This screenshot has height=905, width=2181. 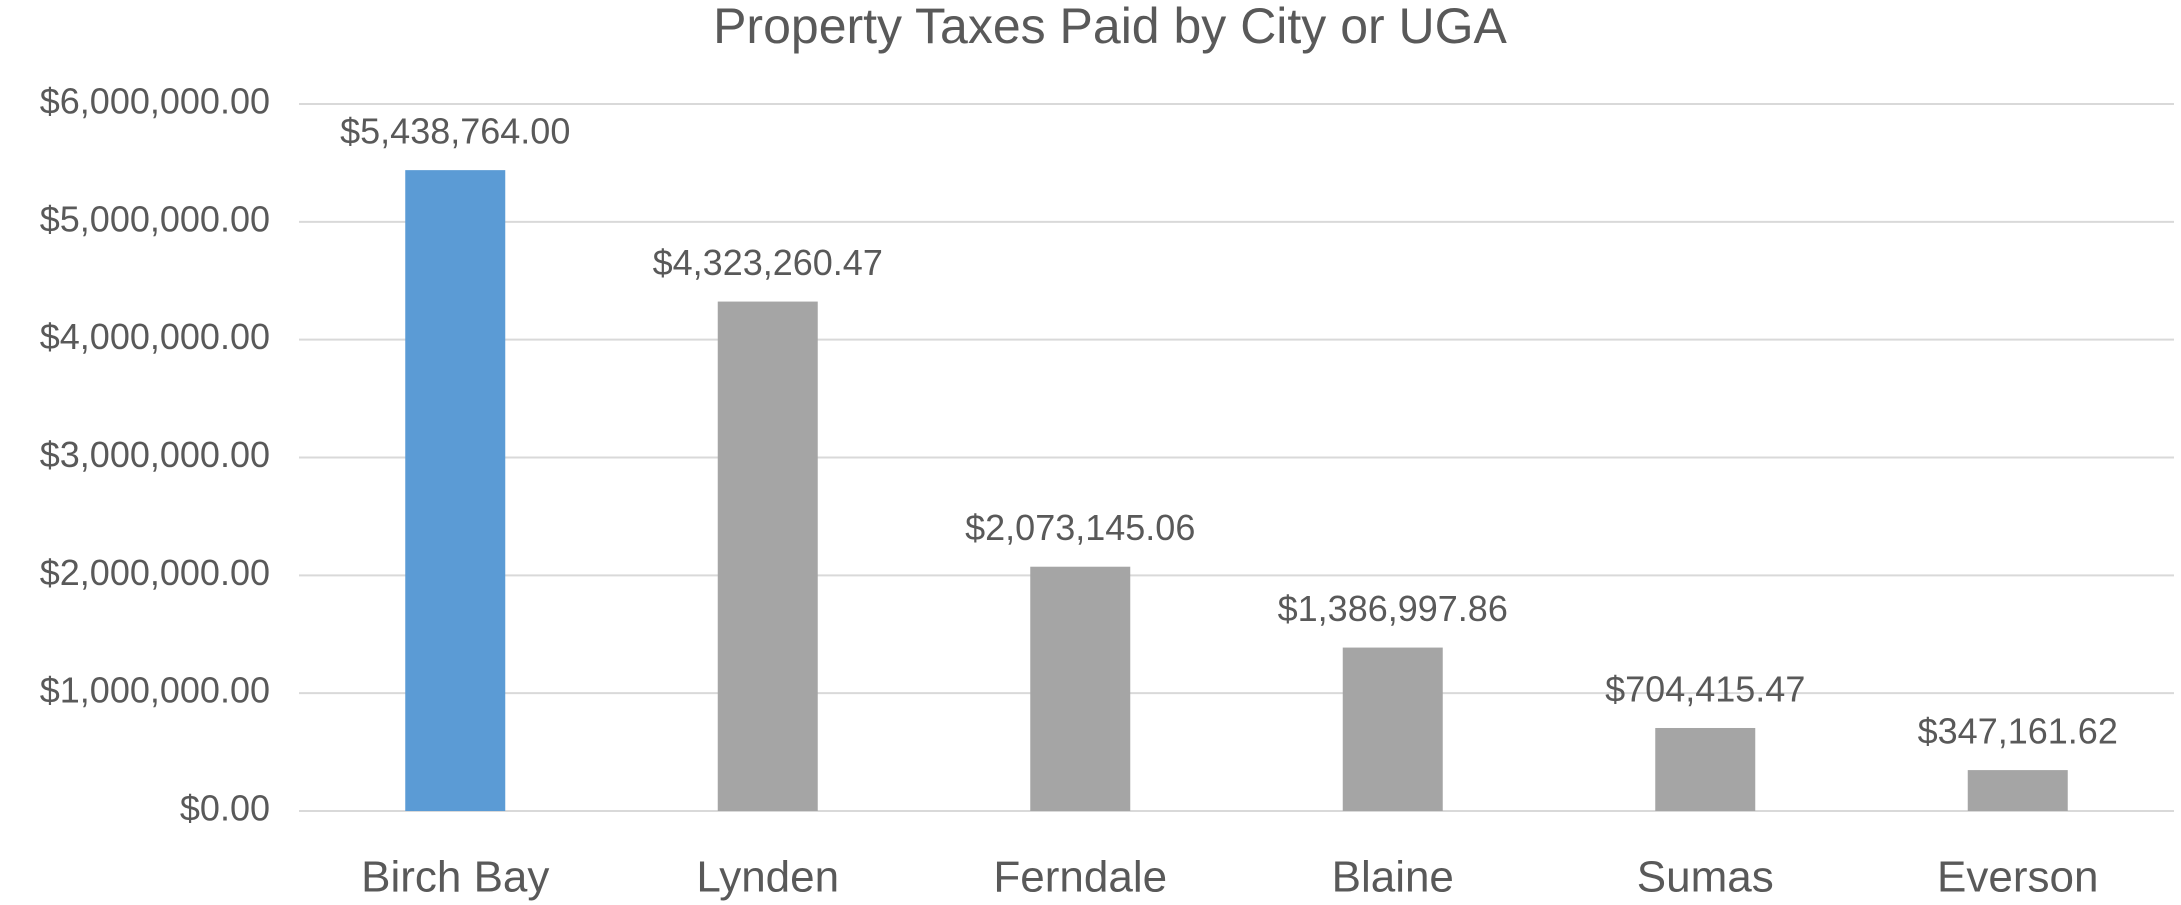 I want to click on data-label: $2,073,145.06, so click(x=1080, y=527).